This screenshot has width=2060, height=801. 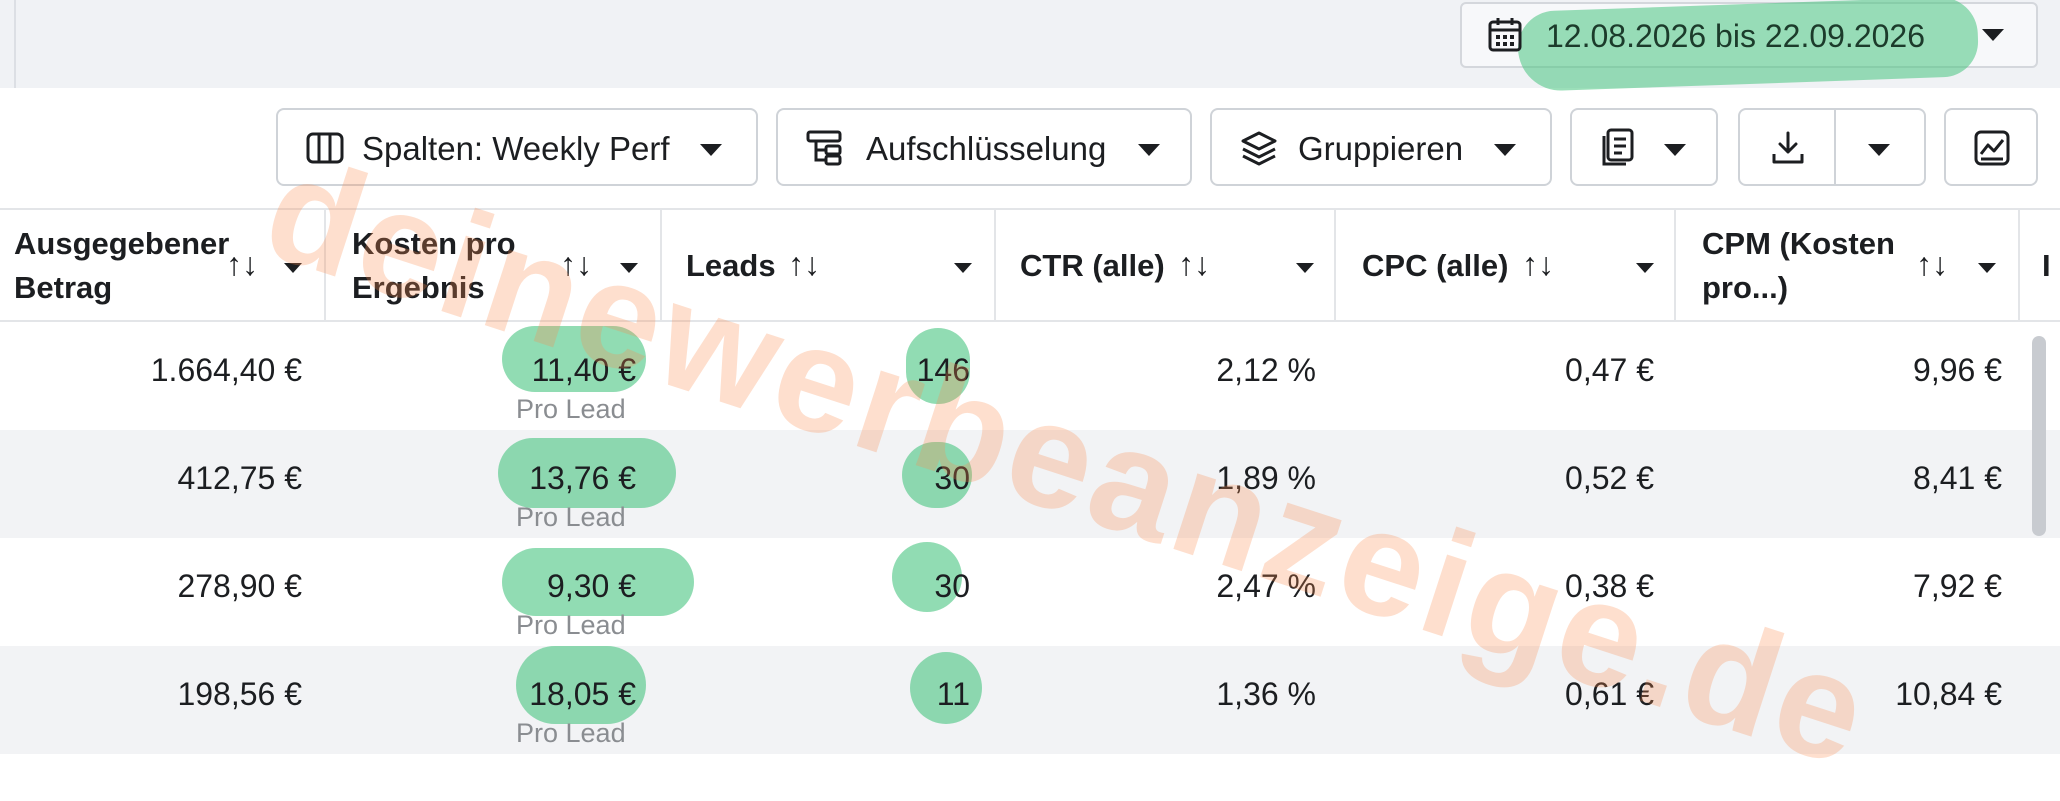 What do you see at coordinates (1609, 586) in the screenshot?
I see `cpc-cell: 0,38 €` at bounding box center [1609, 586].